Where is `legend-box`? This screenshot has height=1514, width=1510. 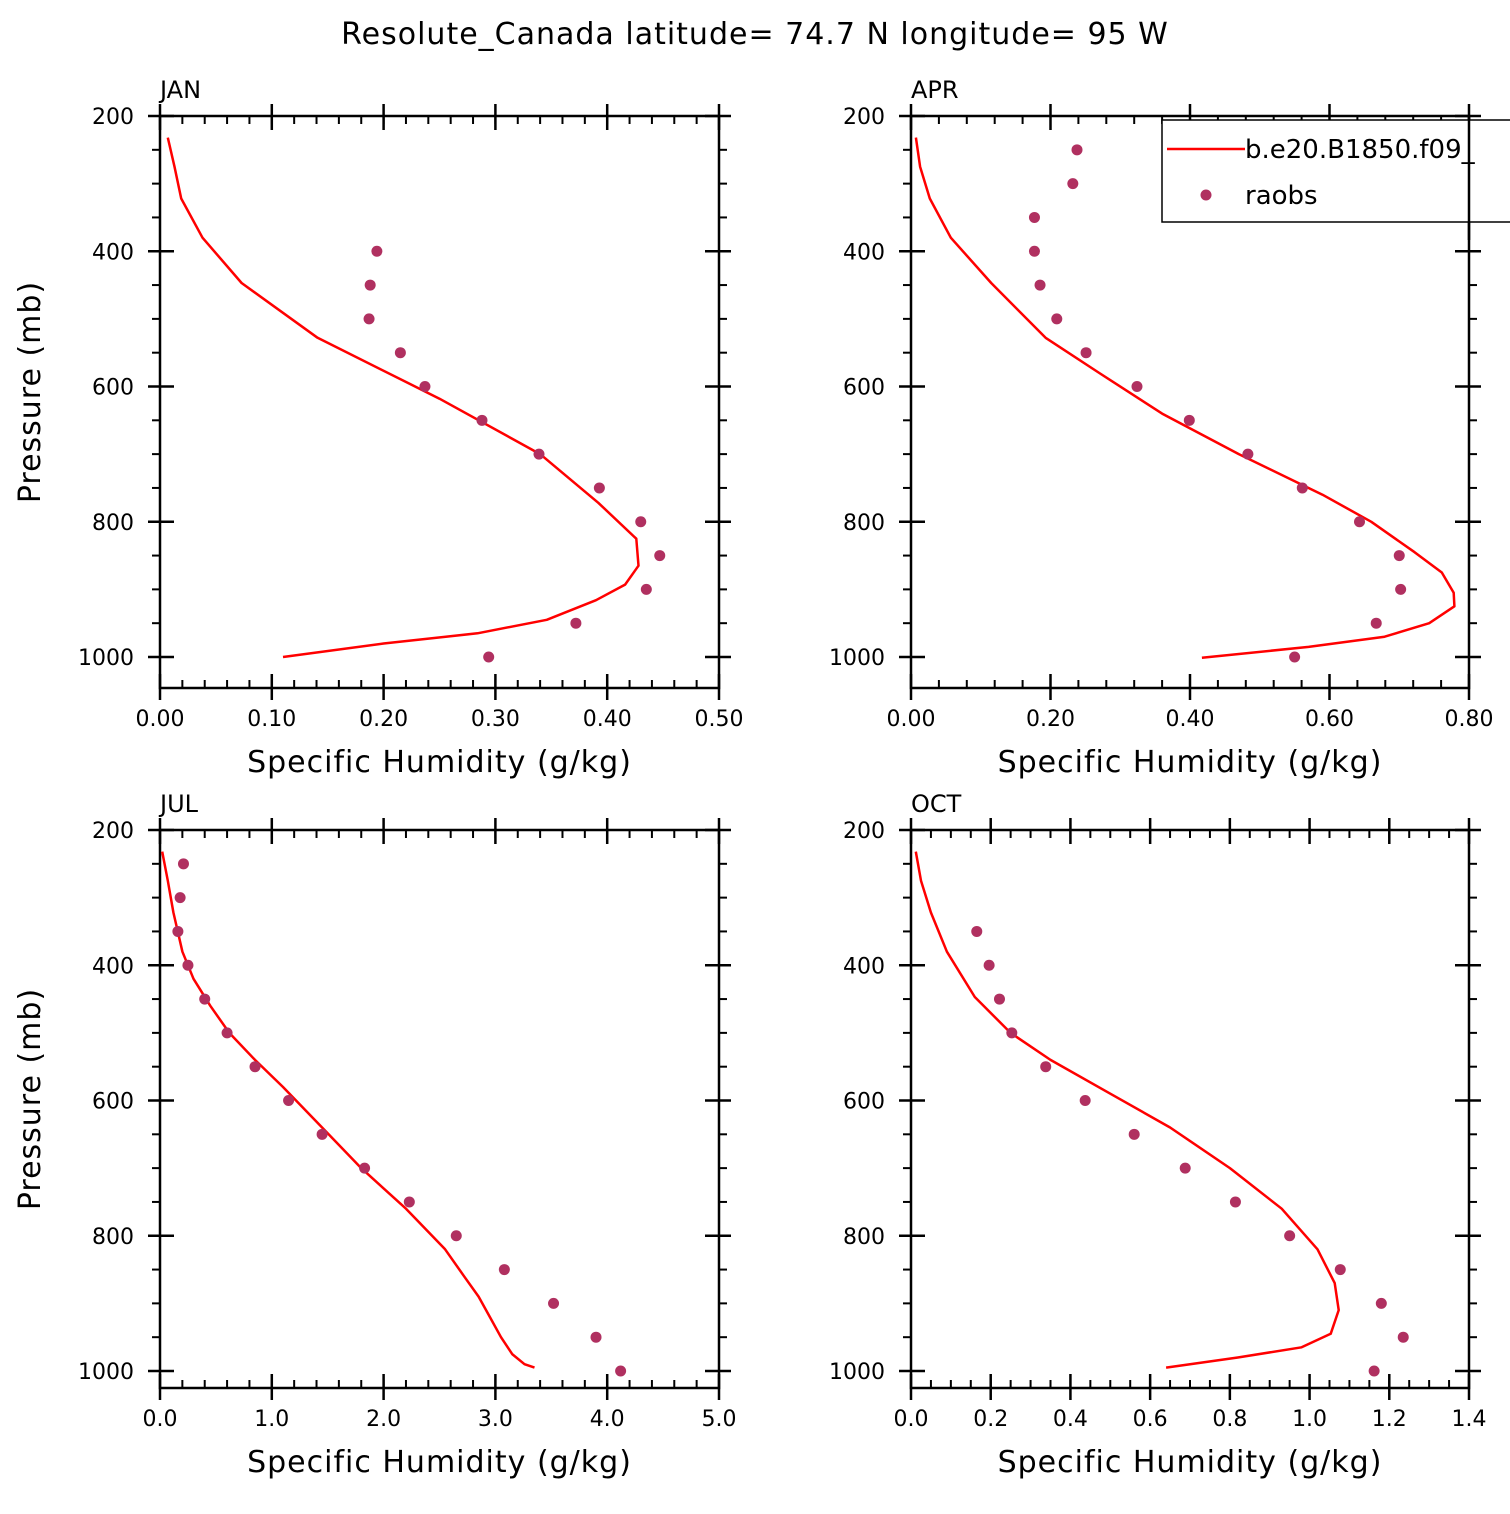 legend-box is located at coordinates (1335, 171).